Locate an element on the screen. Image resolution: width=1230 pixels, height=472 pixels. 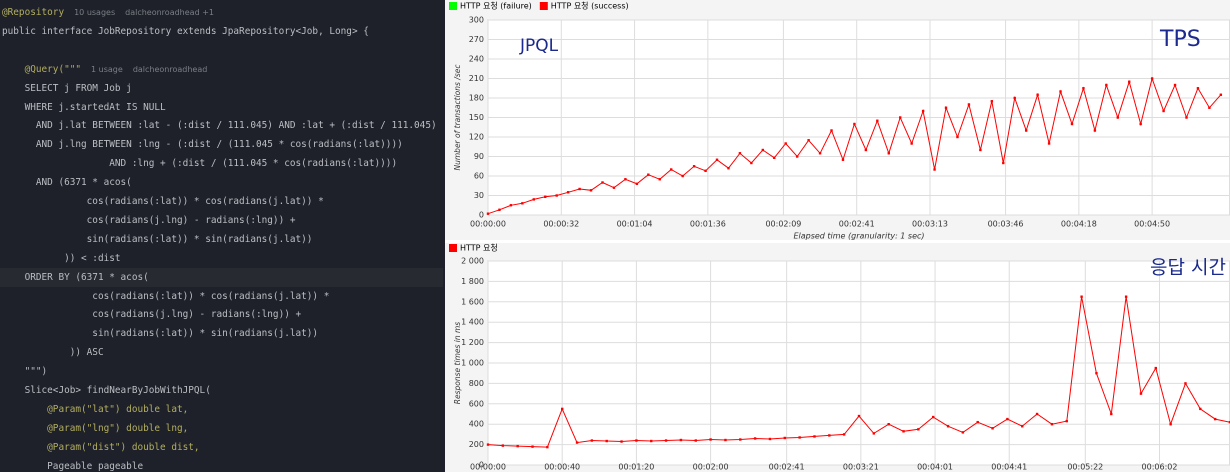
x-tick-label: 00:04:18 is located at coordinates (1079, 224).